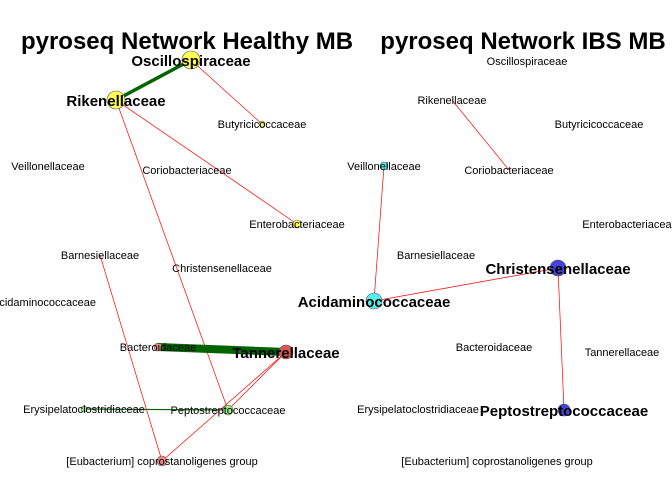 The image size is (672, 480). Describe the element at coordinates (561, 339) in the screenshot. I see `ibs-edge-christ-pepto` at that location.